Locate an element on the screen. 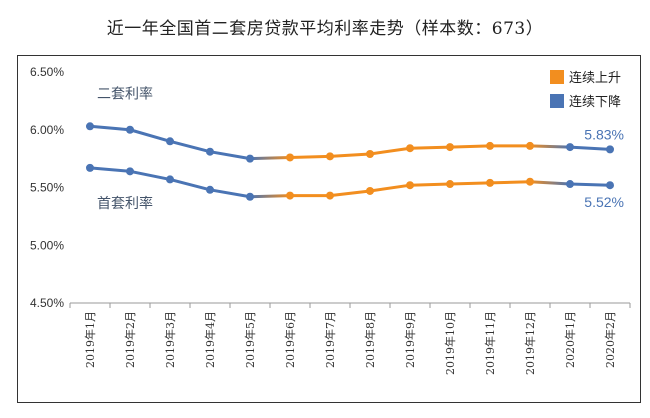  x-tick-label: 2019年6月 is located at coordinates (290, 339).